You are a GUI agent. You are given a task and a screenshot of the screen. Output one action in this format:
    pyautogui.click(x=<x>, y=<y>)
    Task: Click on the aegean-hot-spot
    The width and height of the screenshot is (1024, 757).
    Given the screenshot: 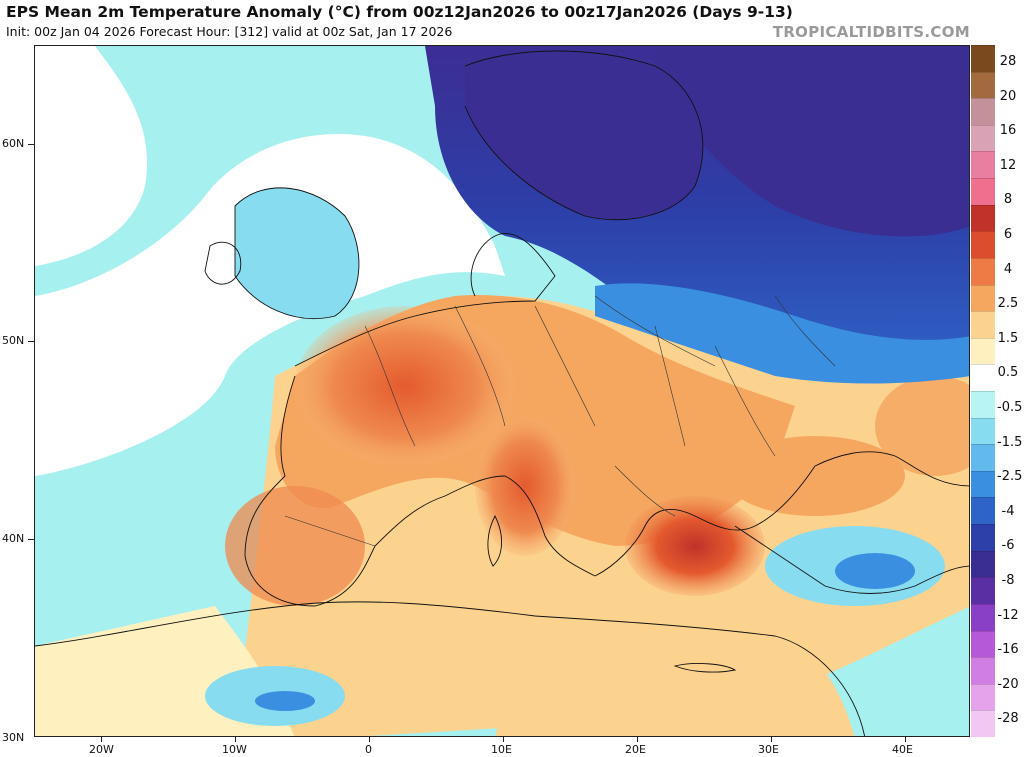 What is the action you would take?
    pyautogui.click(x=695, y=546)
    